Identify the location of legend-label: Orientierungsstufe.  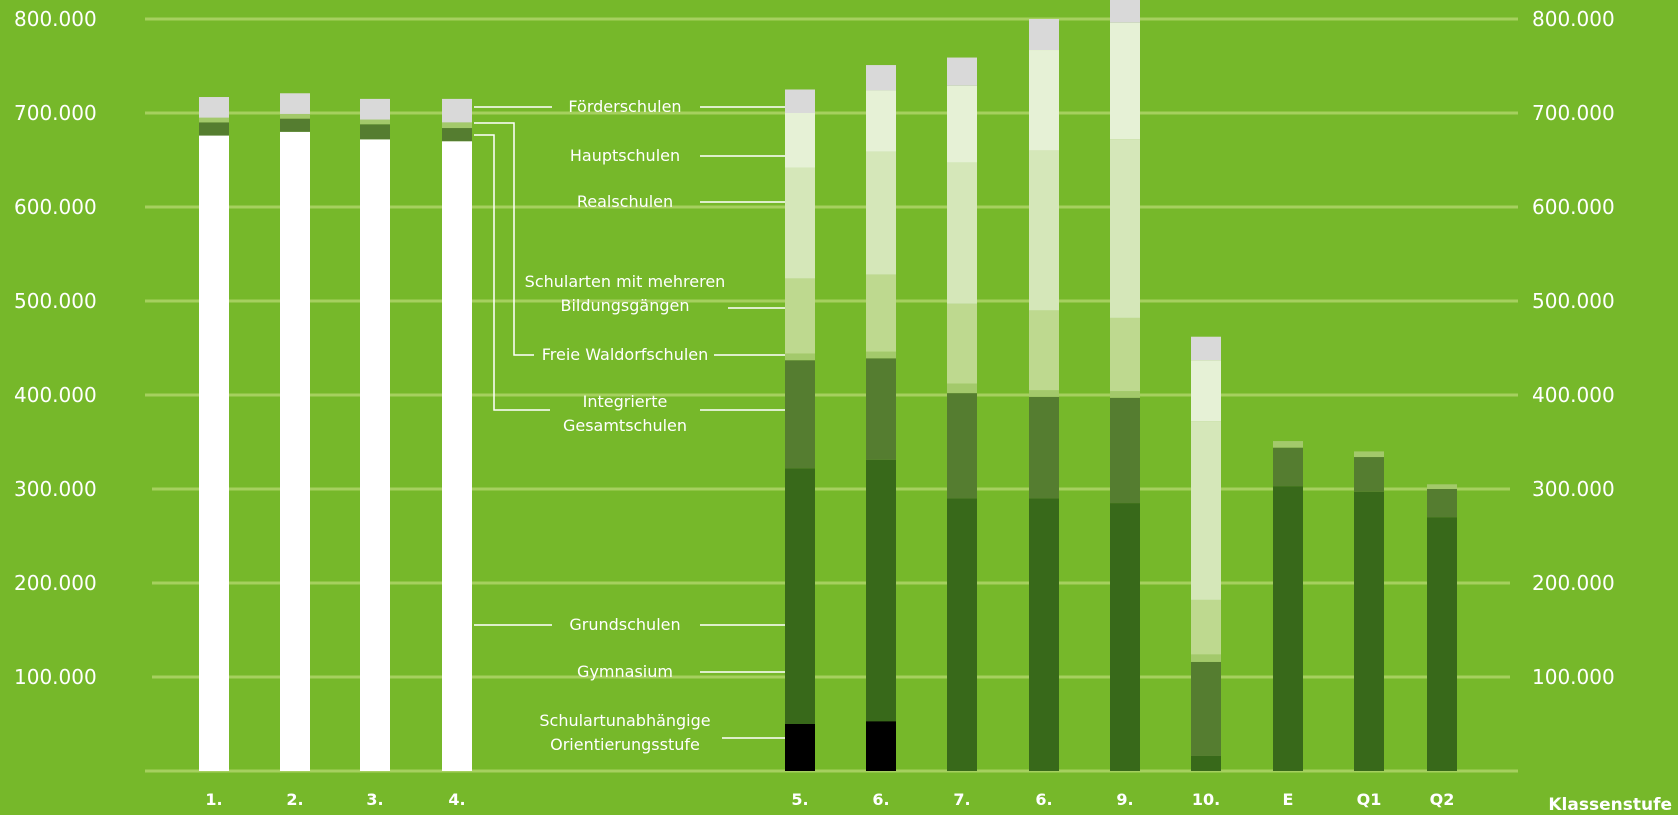
(625, 744).